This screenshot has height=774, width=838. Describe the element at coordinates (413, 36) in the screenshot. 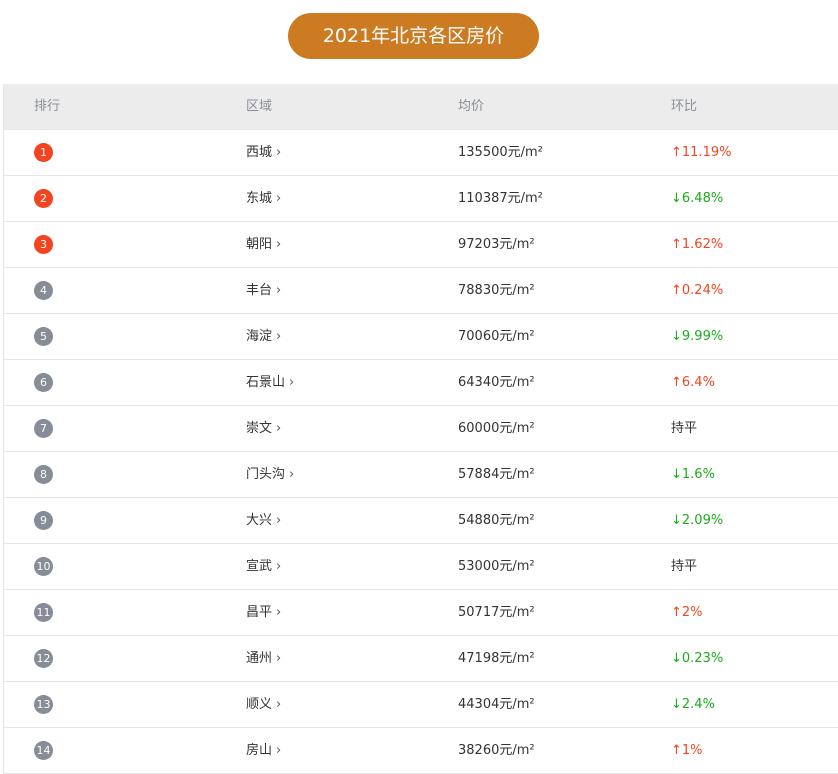

I see `page-title: 2021年北京各区房价` at that location.